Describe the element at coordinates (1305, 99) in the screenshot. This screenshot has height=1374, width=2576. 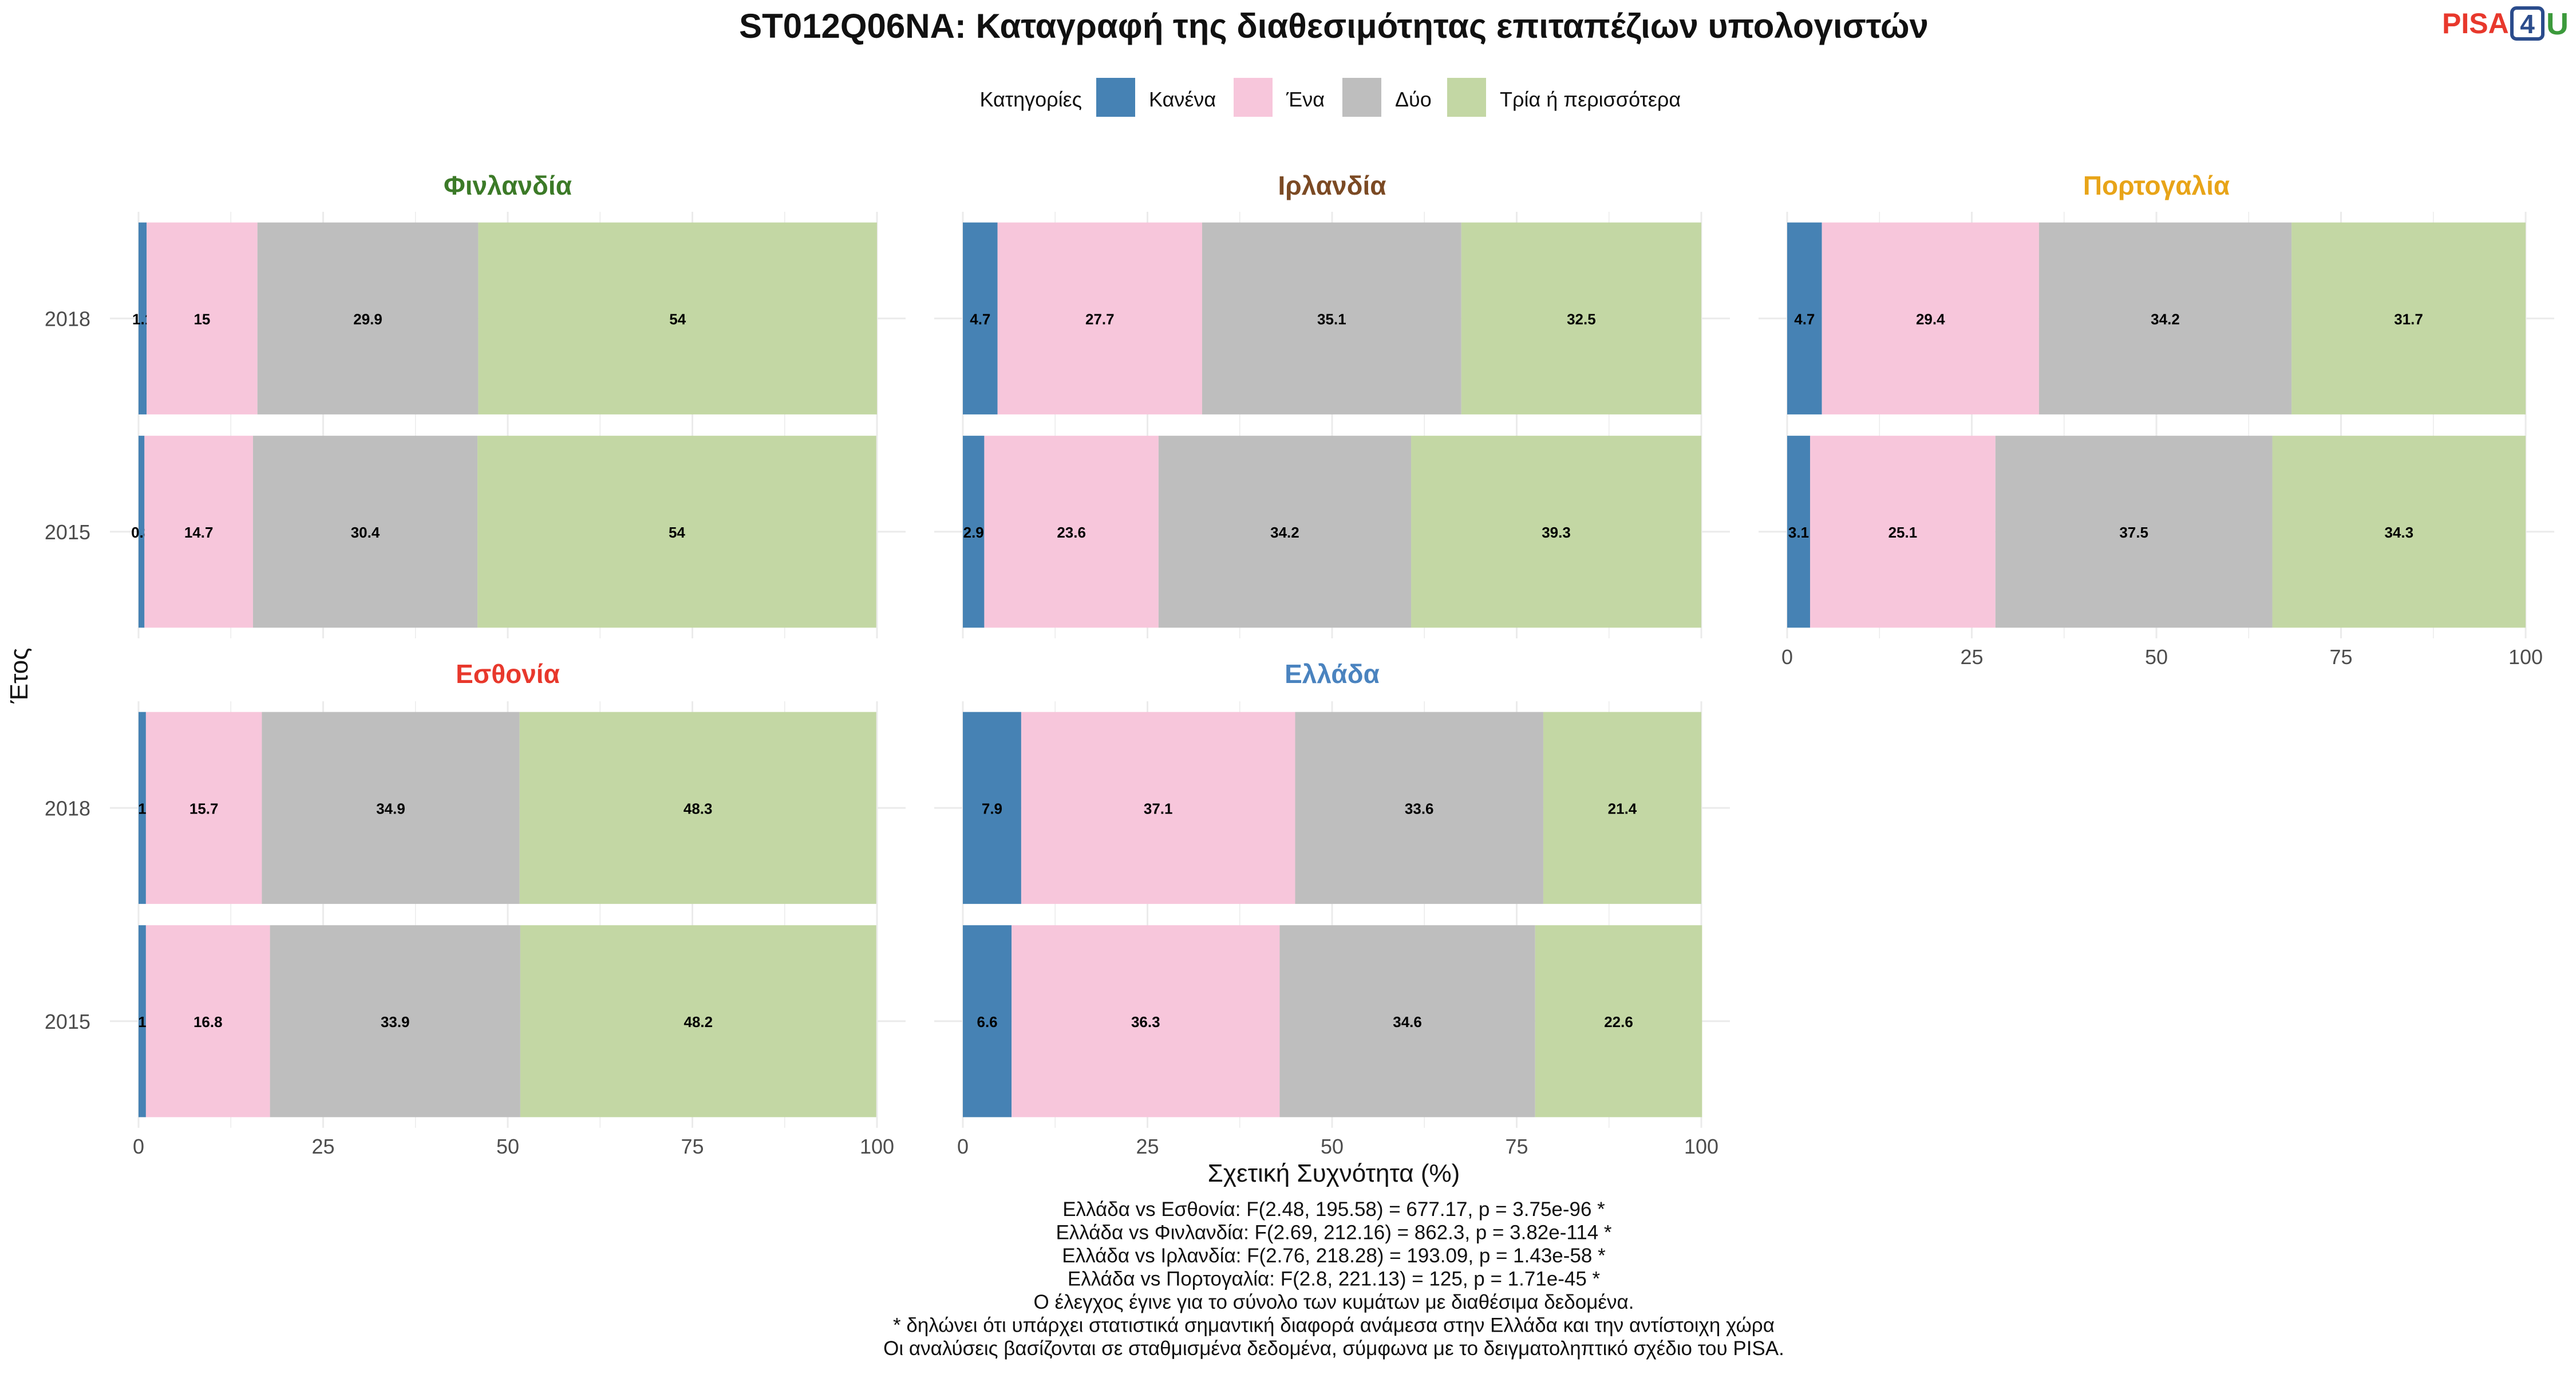
I see `legend-label: Ένα` at that location.